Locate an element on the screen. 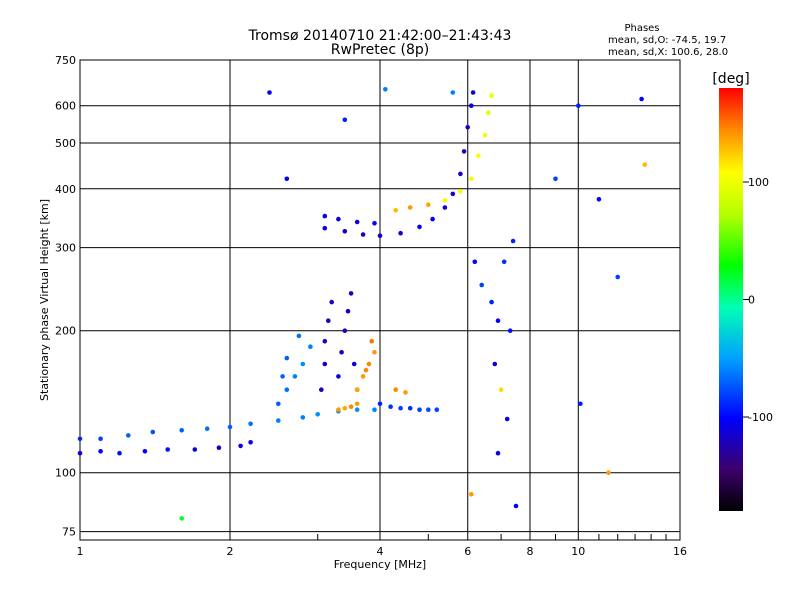 Image resolution: width=800 pixels, height=600 pixels. x-tick-label: 16 is located at coordinates (680, 551).